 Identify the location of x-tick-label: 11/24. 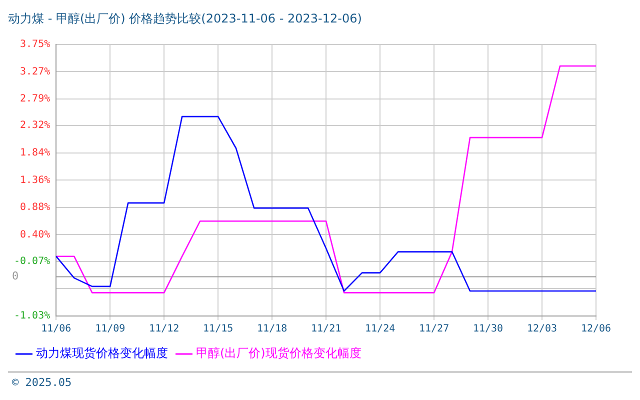
(380, 329).